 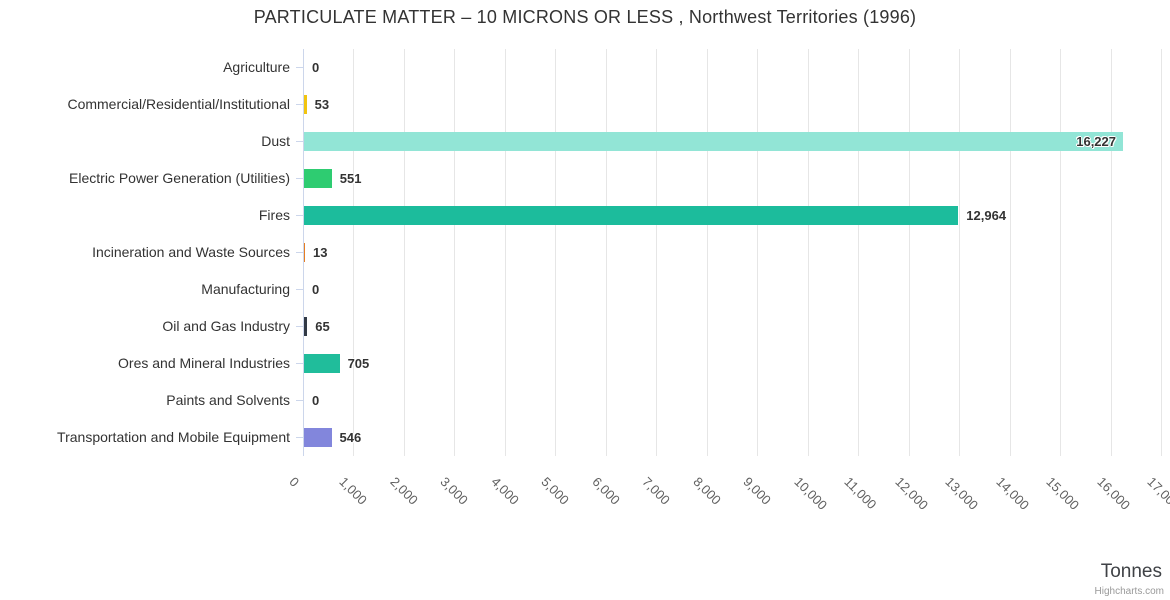 What do you see at coordinates (1157, 493) in the screenshot?
I see `x-tick-label: 17,000` at bounding box center [1157, 493].